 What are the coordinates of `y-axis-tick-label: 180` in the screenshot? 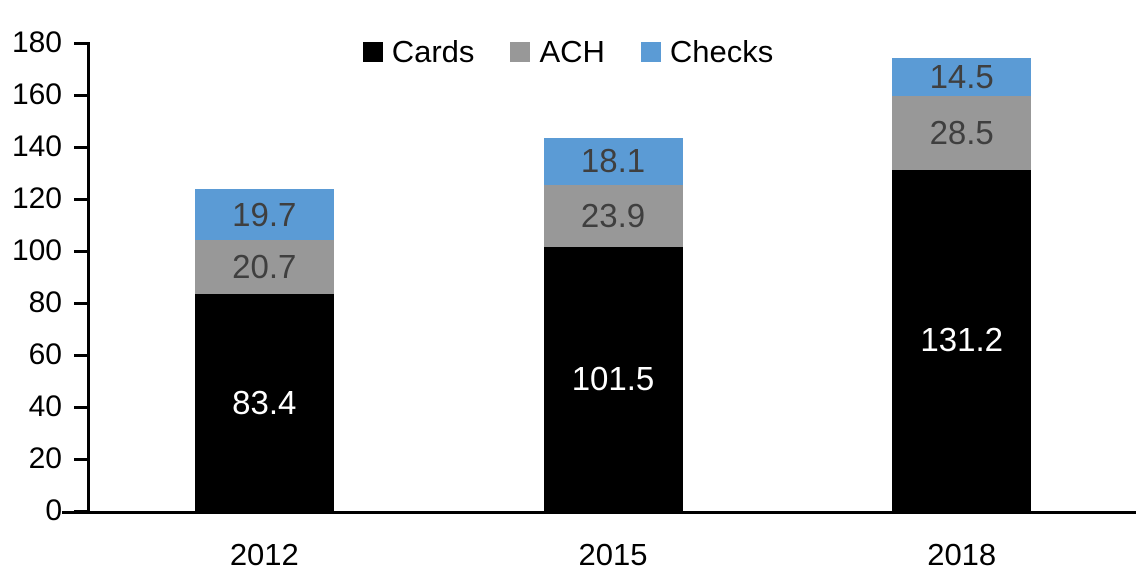 It's located at (36, 42).